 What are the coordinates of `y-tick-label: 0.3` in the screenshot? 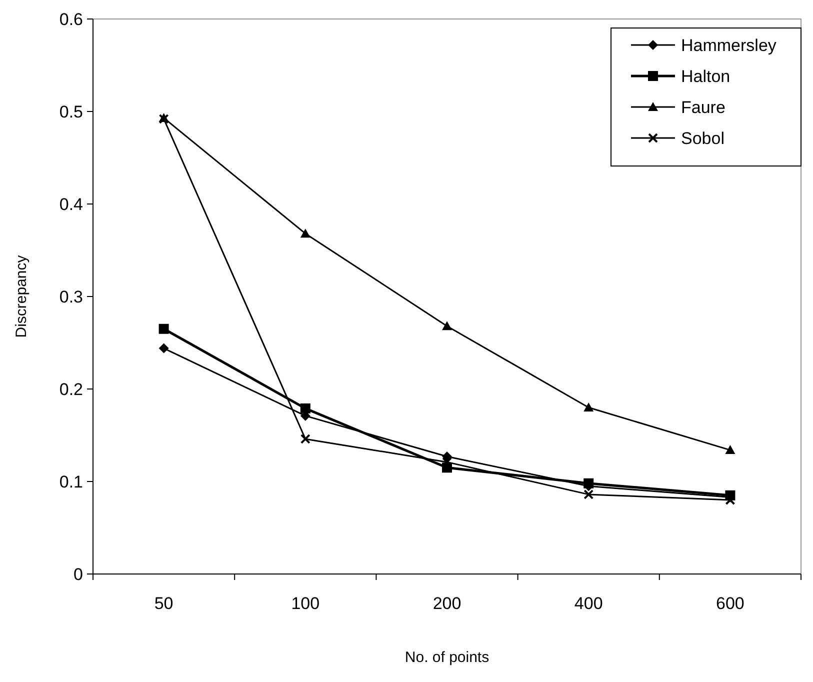 It's located at (71, 296).